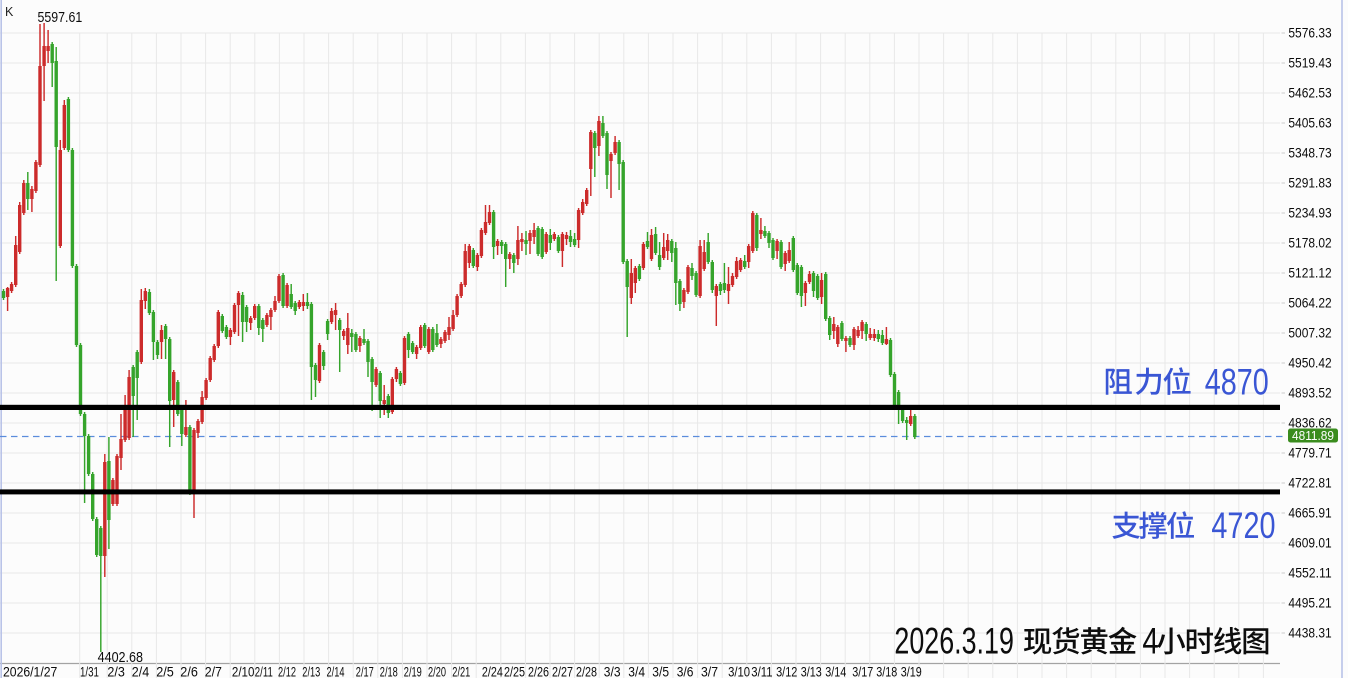 This screenshot has height=678, width=1348. What do you see at coordinates (1309, 153) in the screenshot?
I see `svg-text: 5348.73` at bounding box center [1309, 153].